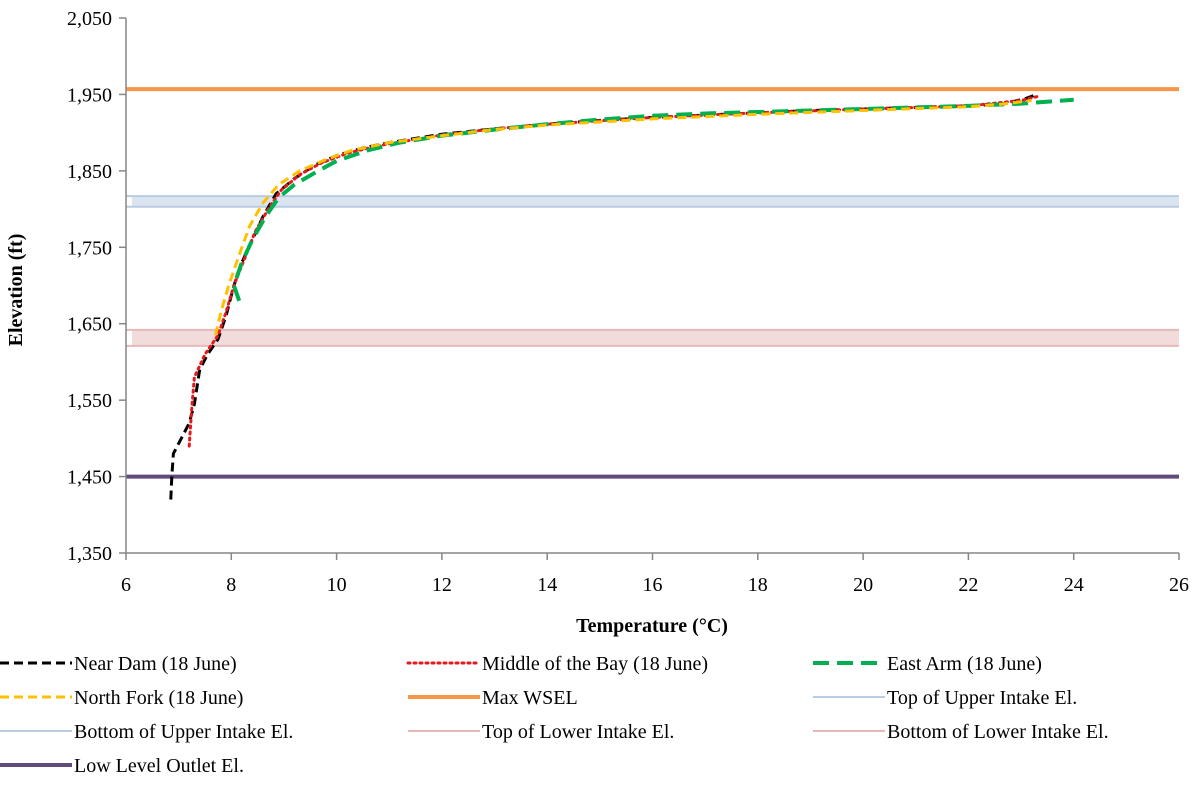  I want to click on legend-item: Low Level Outlet El., so click(122, 766).